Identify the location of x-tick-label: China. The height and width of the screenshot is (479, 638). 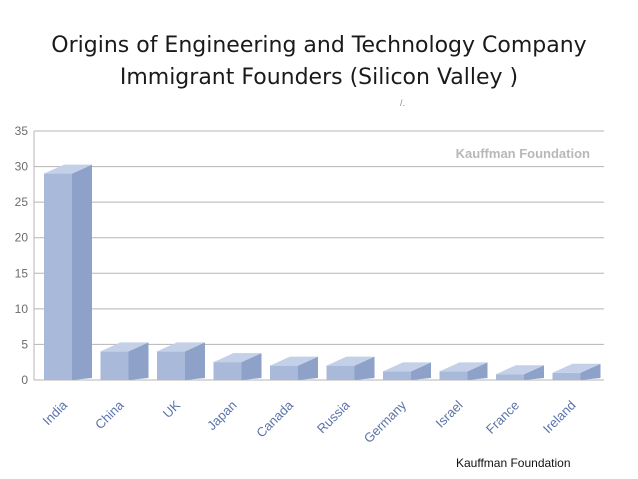
(109, 414).